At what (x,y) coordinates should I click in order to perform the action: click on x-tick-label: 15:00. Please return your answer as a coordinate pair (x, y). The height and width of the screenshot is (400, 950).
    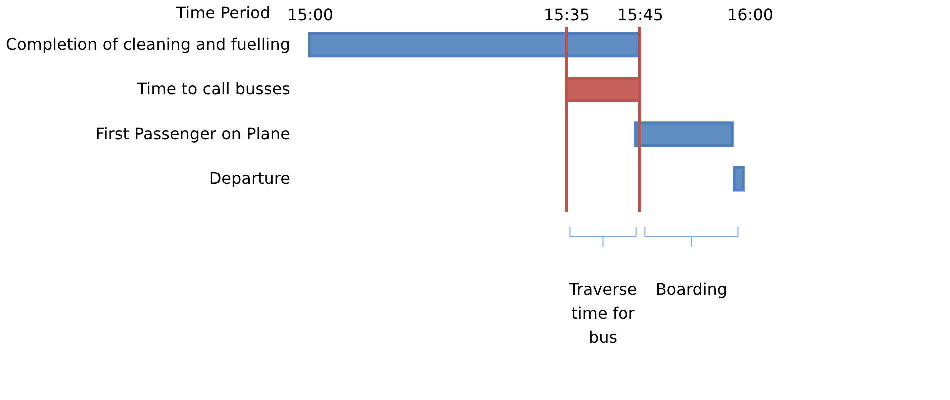
    Looking at the image, I should click on (310, 15).